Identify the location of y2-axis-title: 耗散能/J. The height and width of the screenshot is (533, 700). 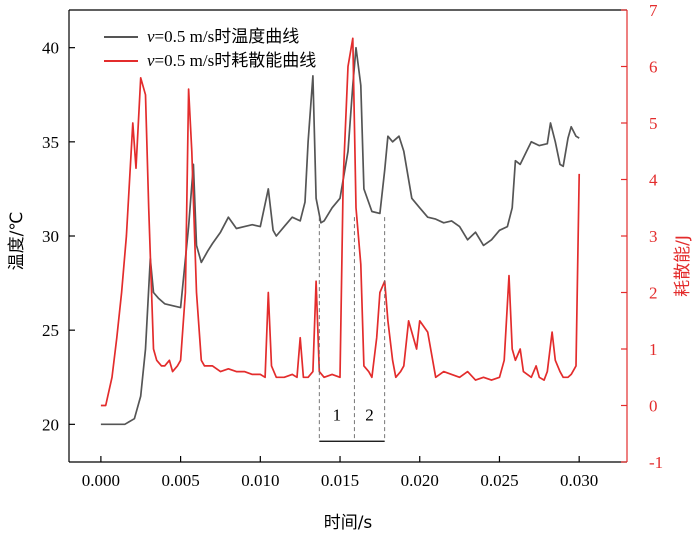
(683, 266).